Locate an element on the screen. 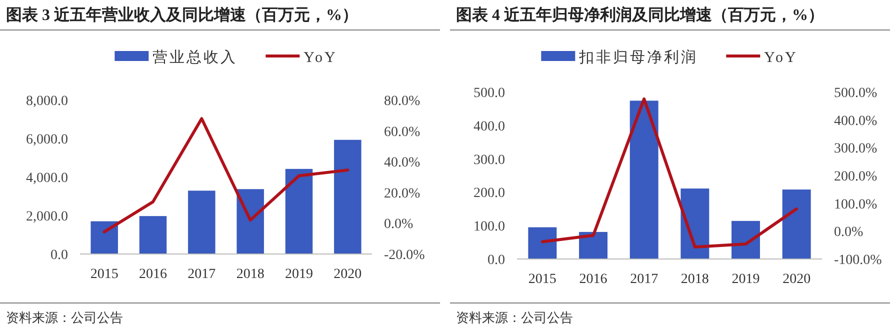 This screenshot has height=333, width=895. y-tick-label: 300.0 is located at coordinates (489, 160).